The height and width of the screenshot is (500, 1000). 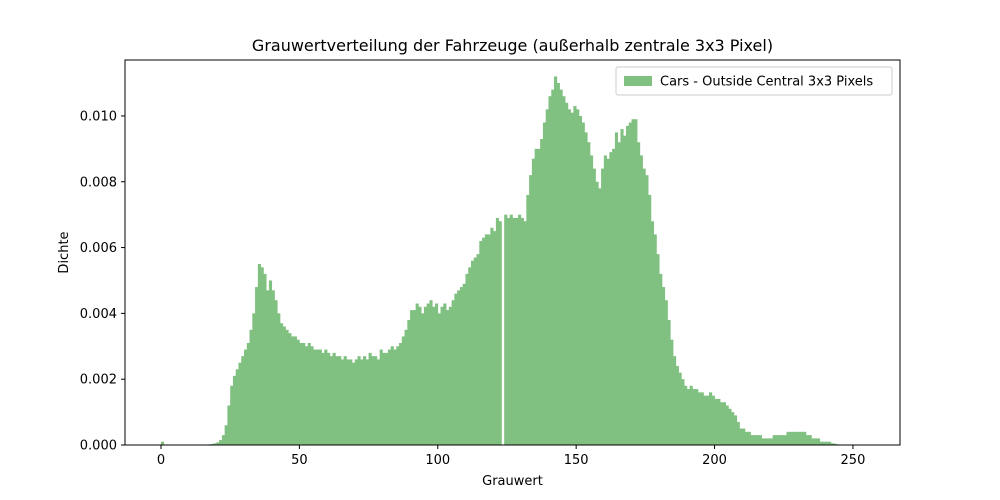 What do you see at coordinates (766, 82) in the screenshot?
I see `legend-entry: Cars - Outside Central 3x3 Pixels` at bounding box center [766, 82].